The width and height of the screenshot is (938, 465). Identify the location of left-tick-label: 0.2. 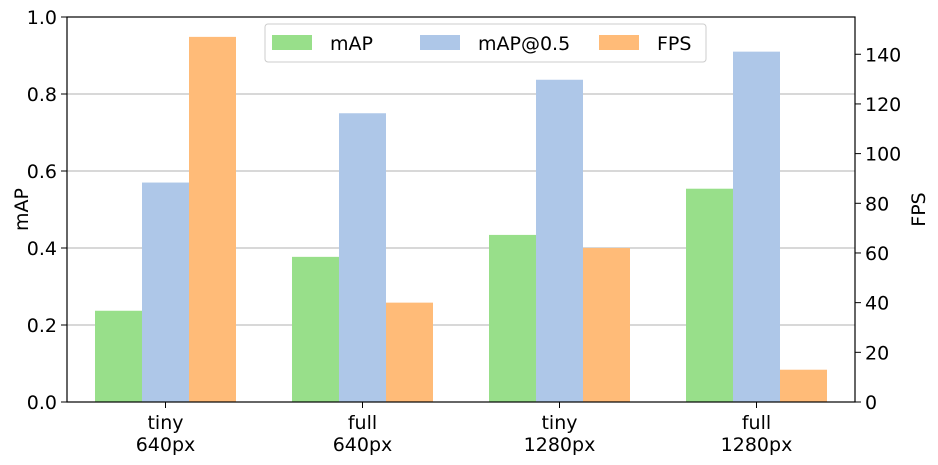
(42, 326).